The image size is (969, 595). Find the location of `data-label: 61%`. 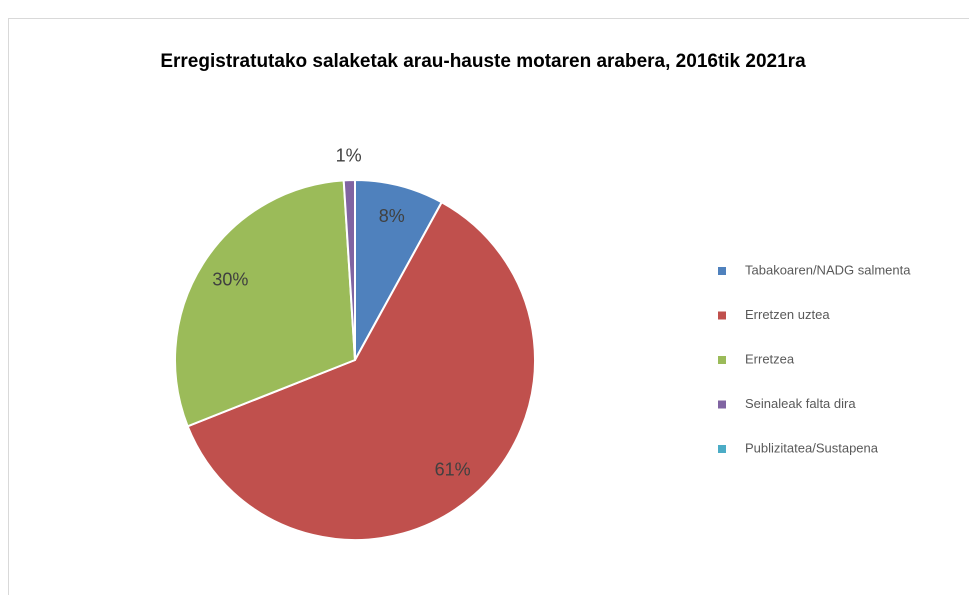

data-label: 61% is located at coordinates (453, 469).